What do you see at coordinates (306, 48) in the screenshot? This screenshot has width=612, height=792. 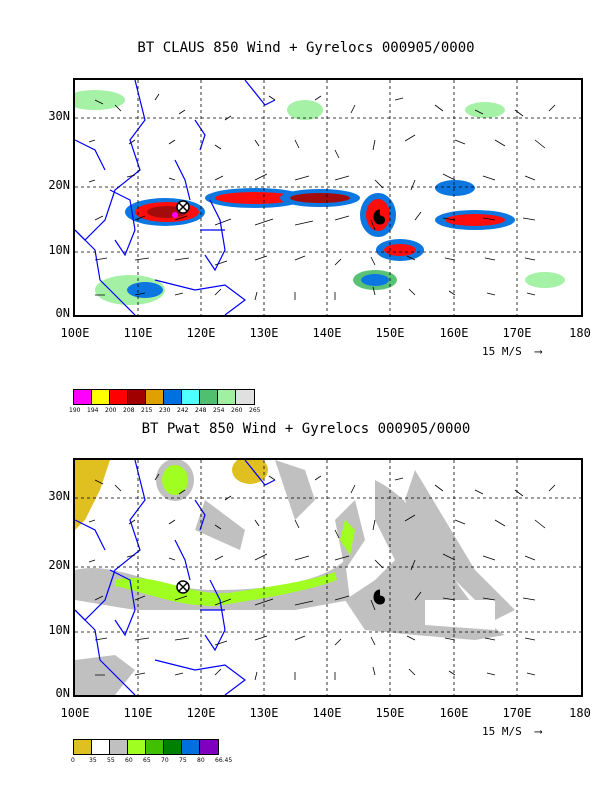 I see `top-panel-title: BT CLAUS 850 Wind + Gyrelocs 000905/0000` at bounding box center [306, 48].